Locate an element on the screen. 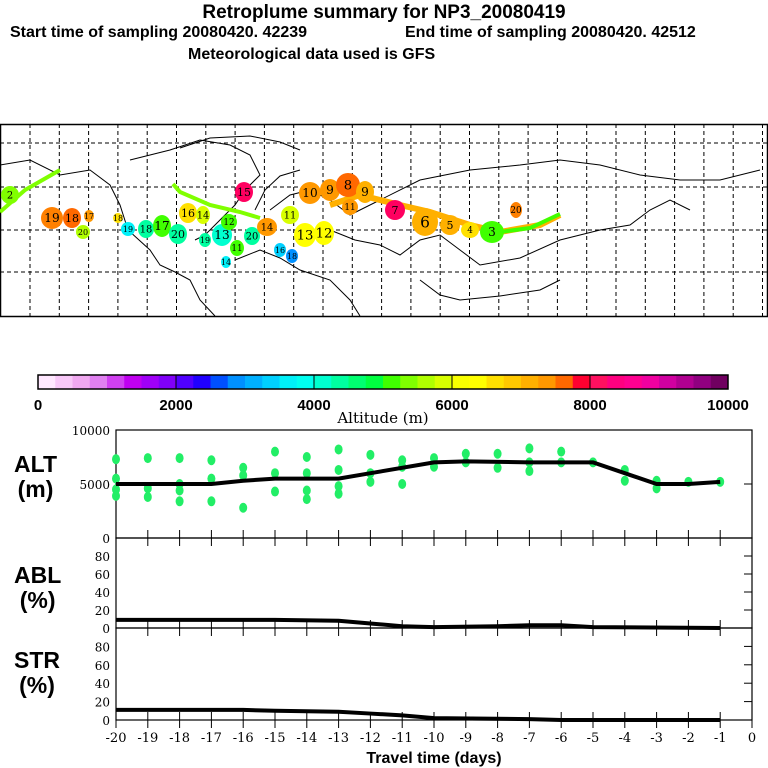 This screenshot has width=768, height=768. x-tick-label: -2 is located at coordinates (688, 738).